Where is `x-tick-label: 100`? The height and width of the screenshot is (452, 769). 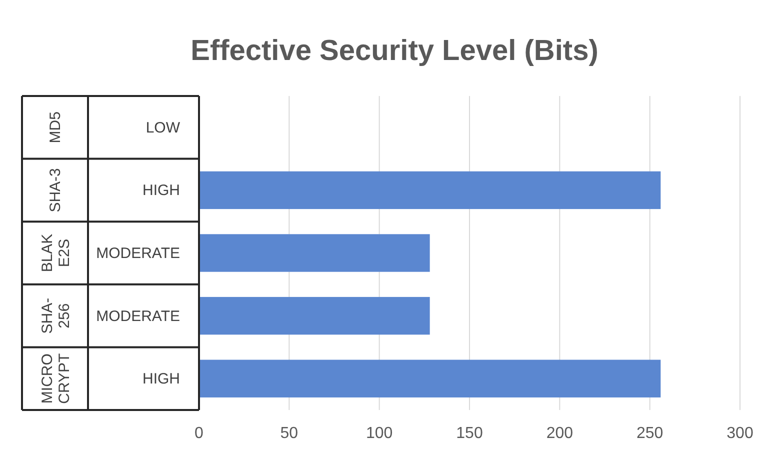 x-tick-label: 100 is located at coordinates (379, 433).